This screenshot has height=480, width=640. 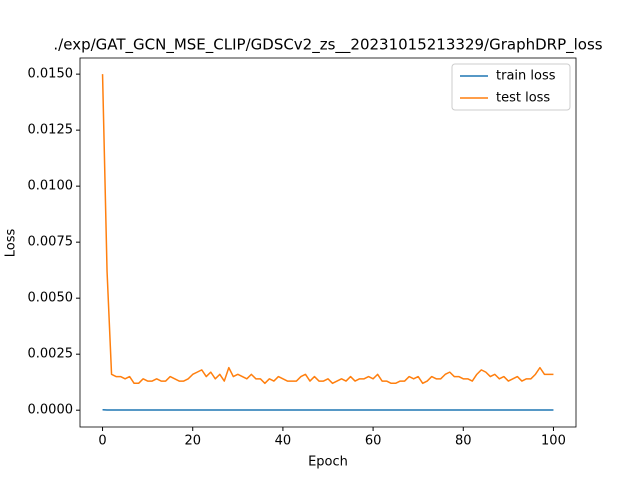 What do you see at coordinates (192, 441) in the screenshot?
I see `x-tick-label: 20` at bounding box center [192, 441].